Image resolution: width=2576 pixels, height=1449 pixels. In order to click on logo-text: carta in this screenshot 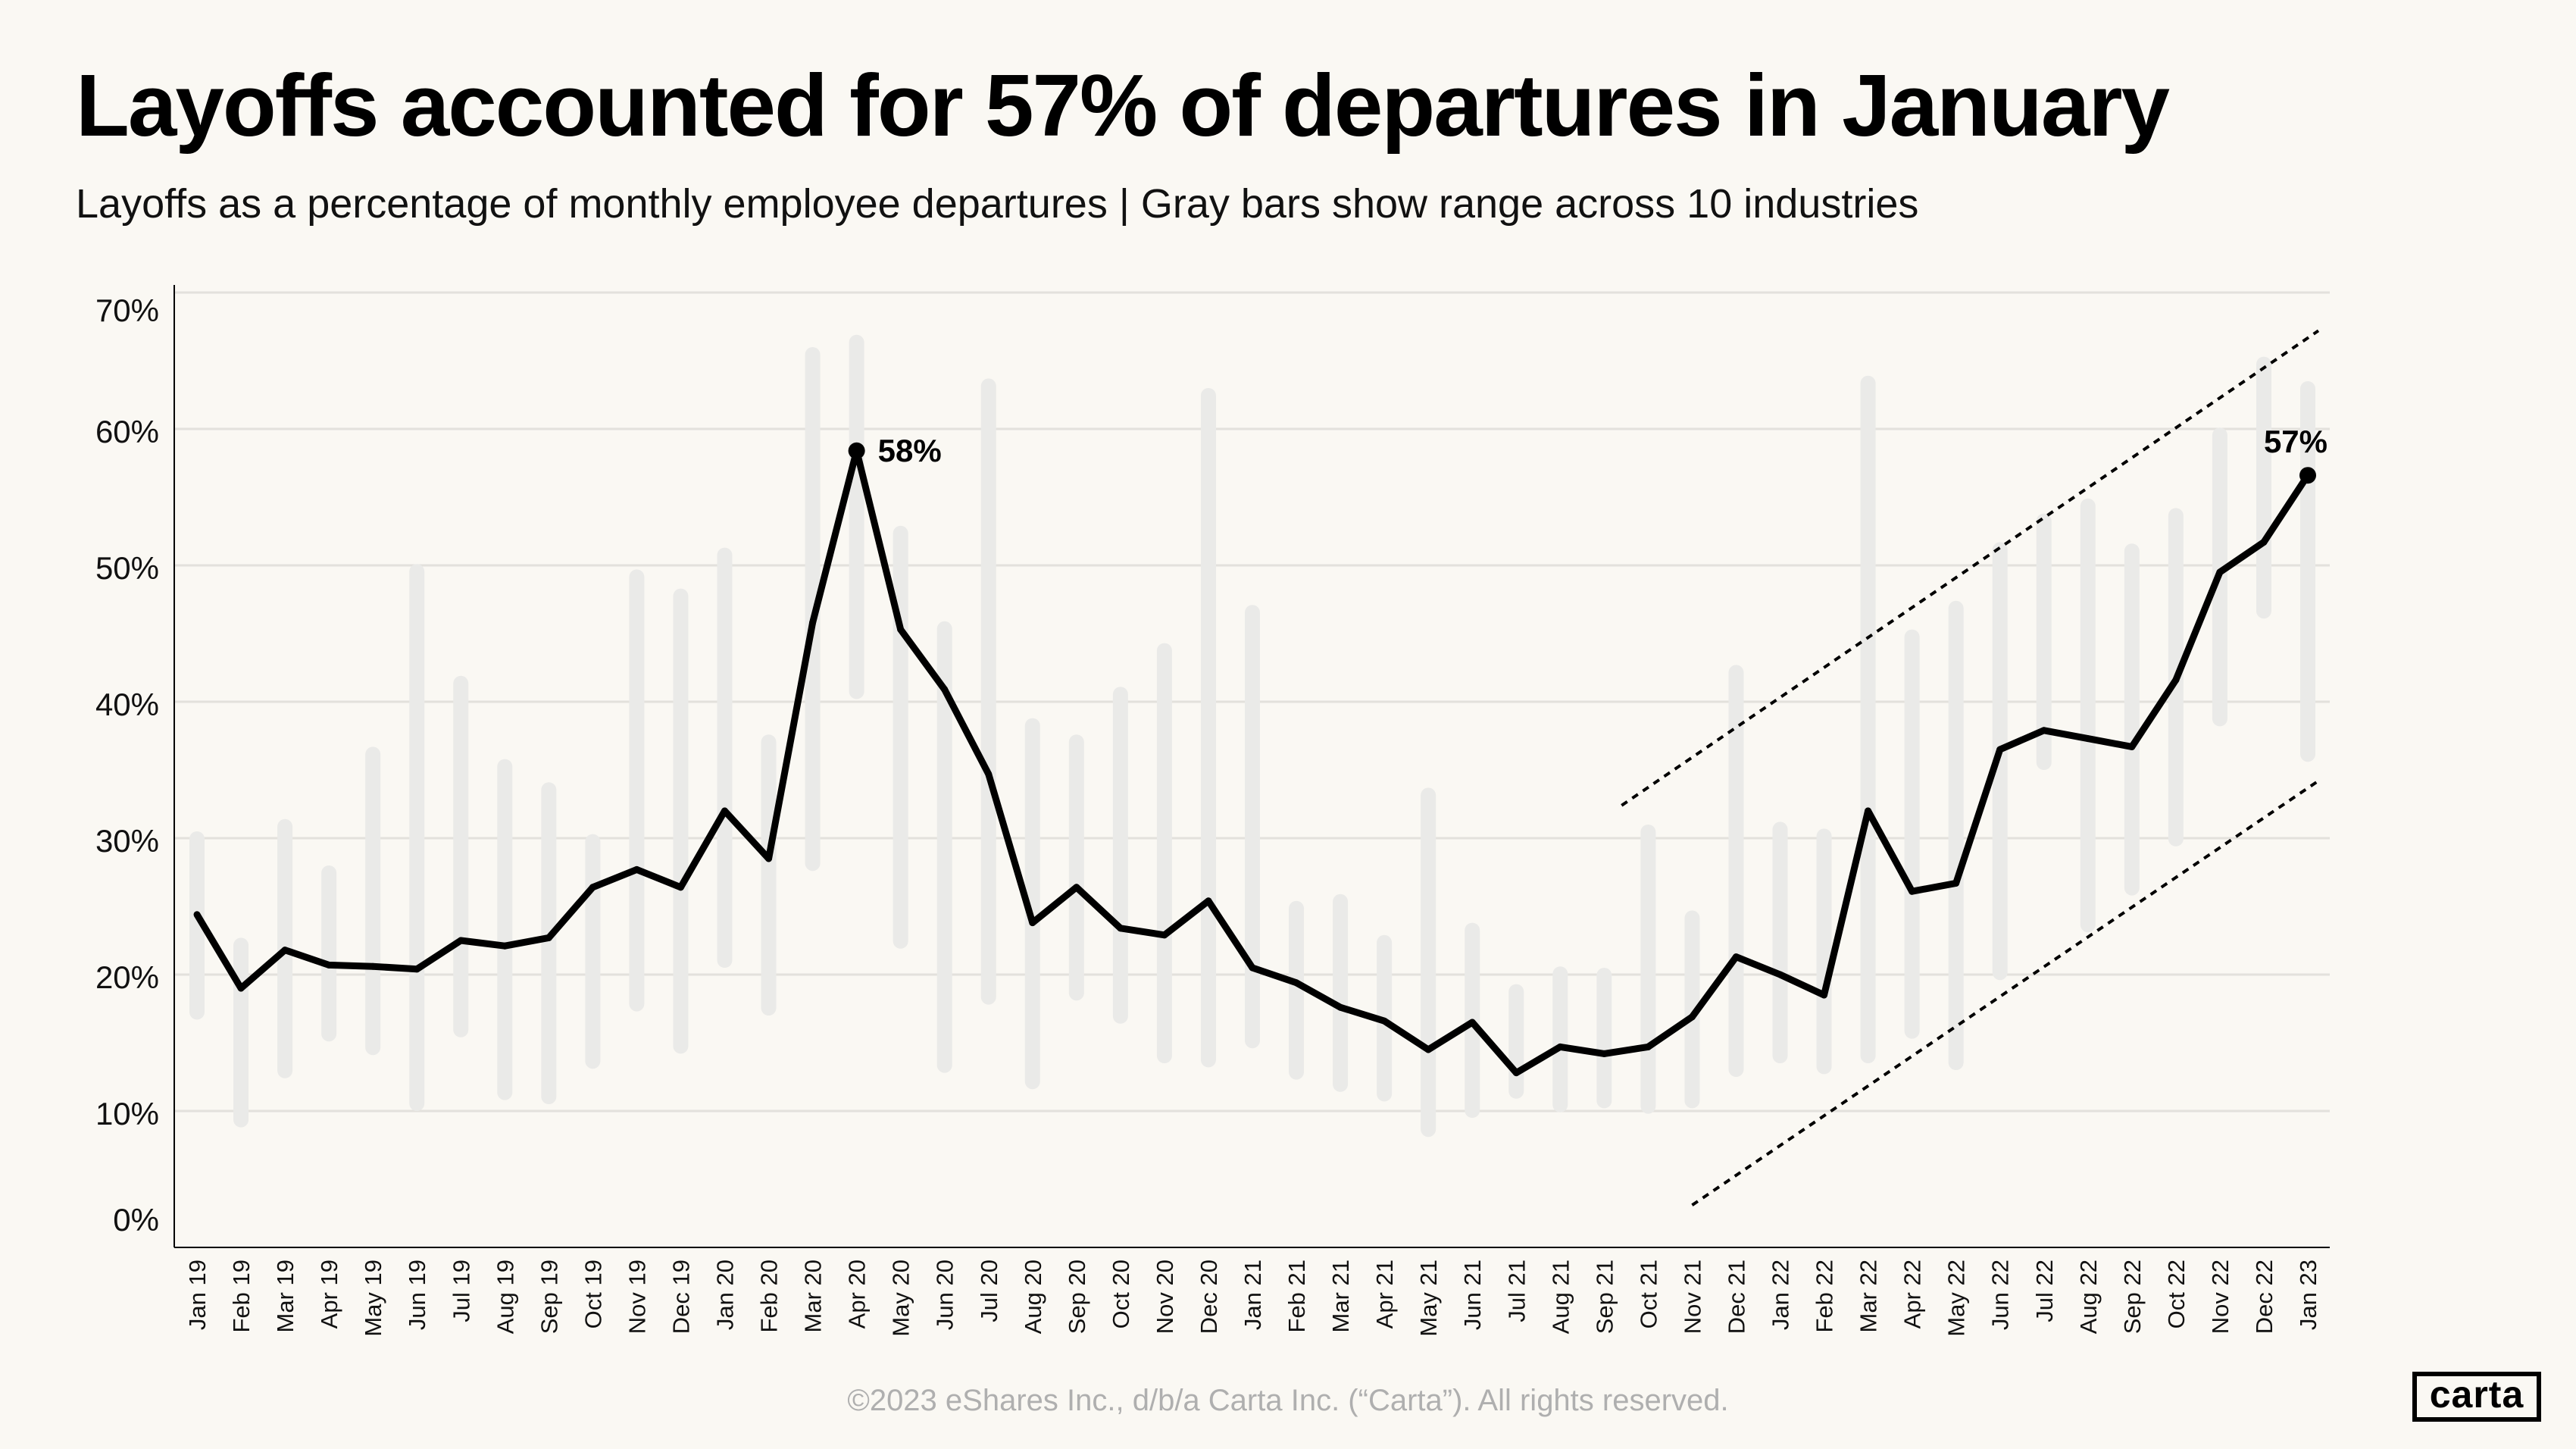, I will do `click(2476, 1394)`.